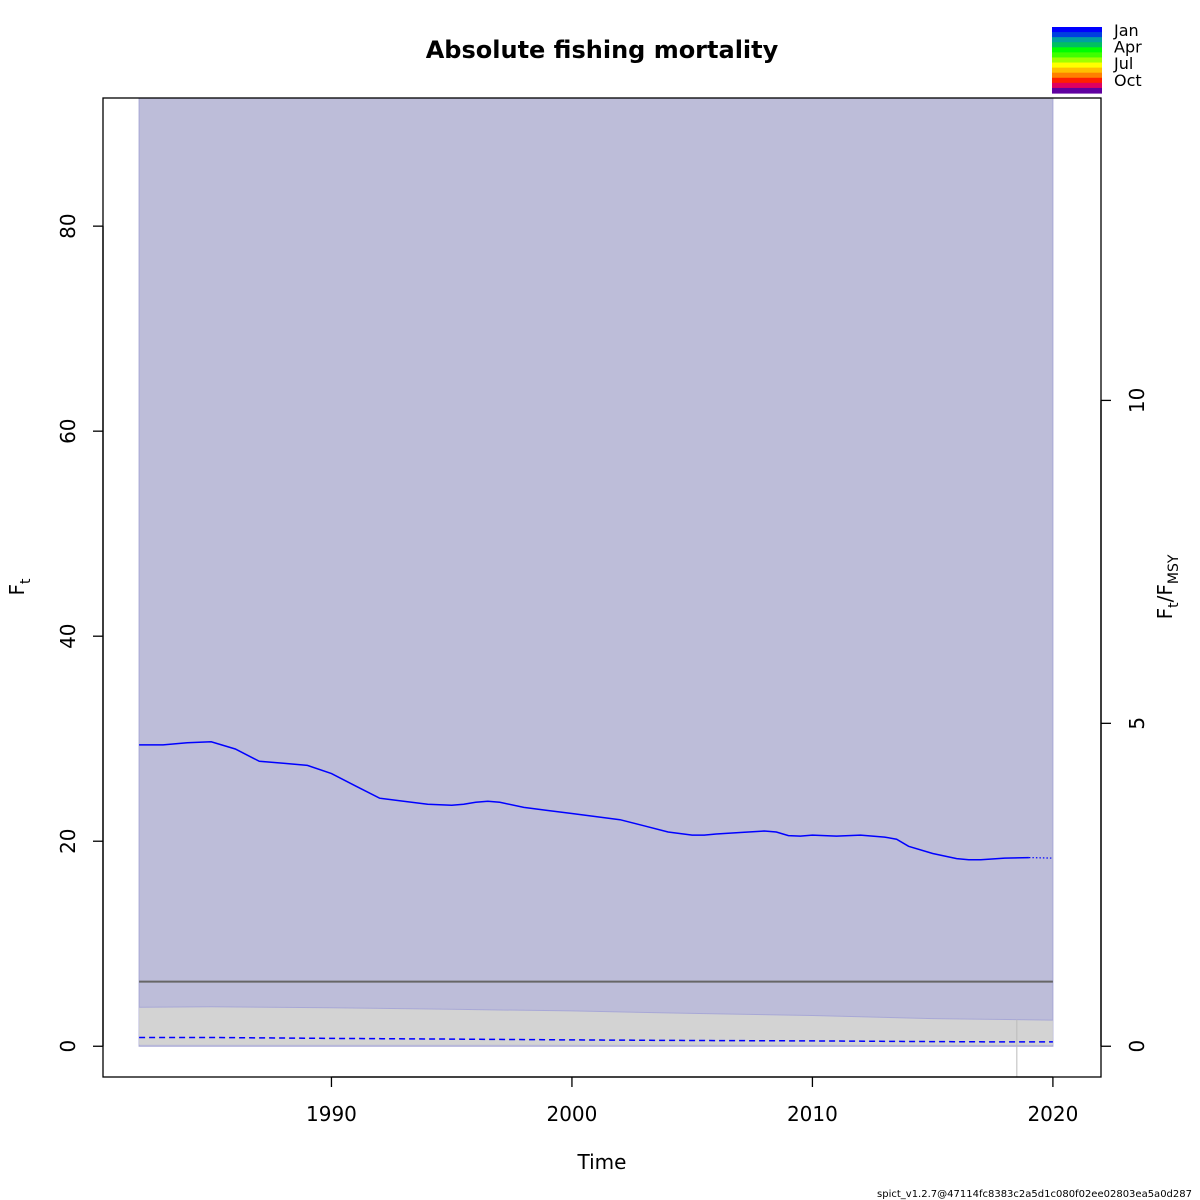  Describe the element at coordinates (812, 1114) in the screenshot. I see `x-tick-label: 2010` at that location.